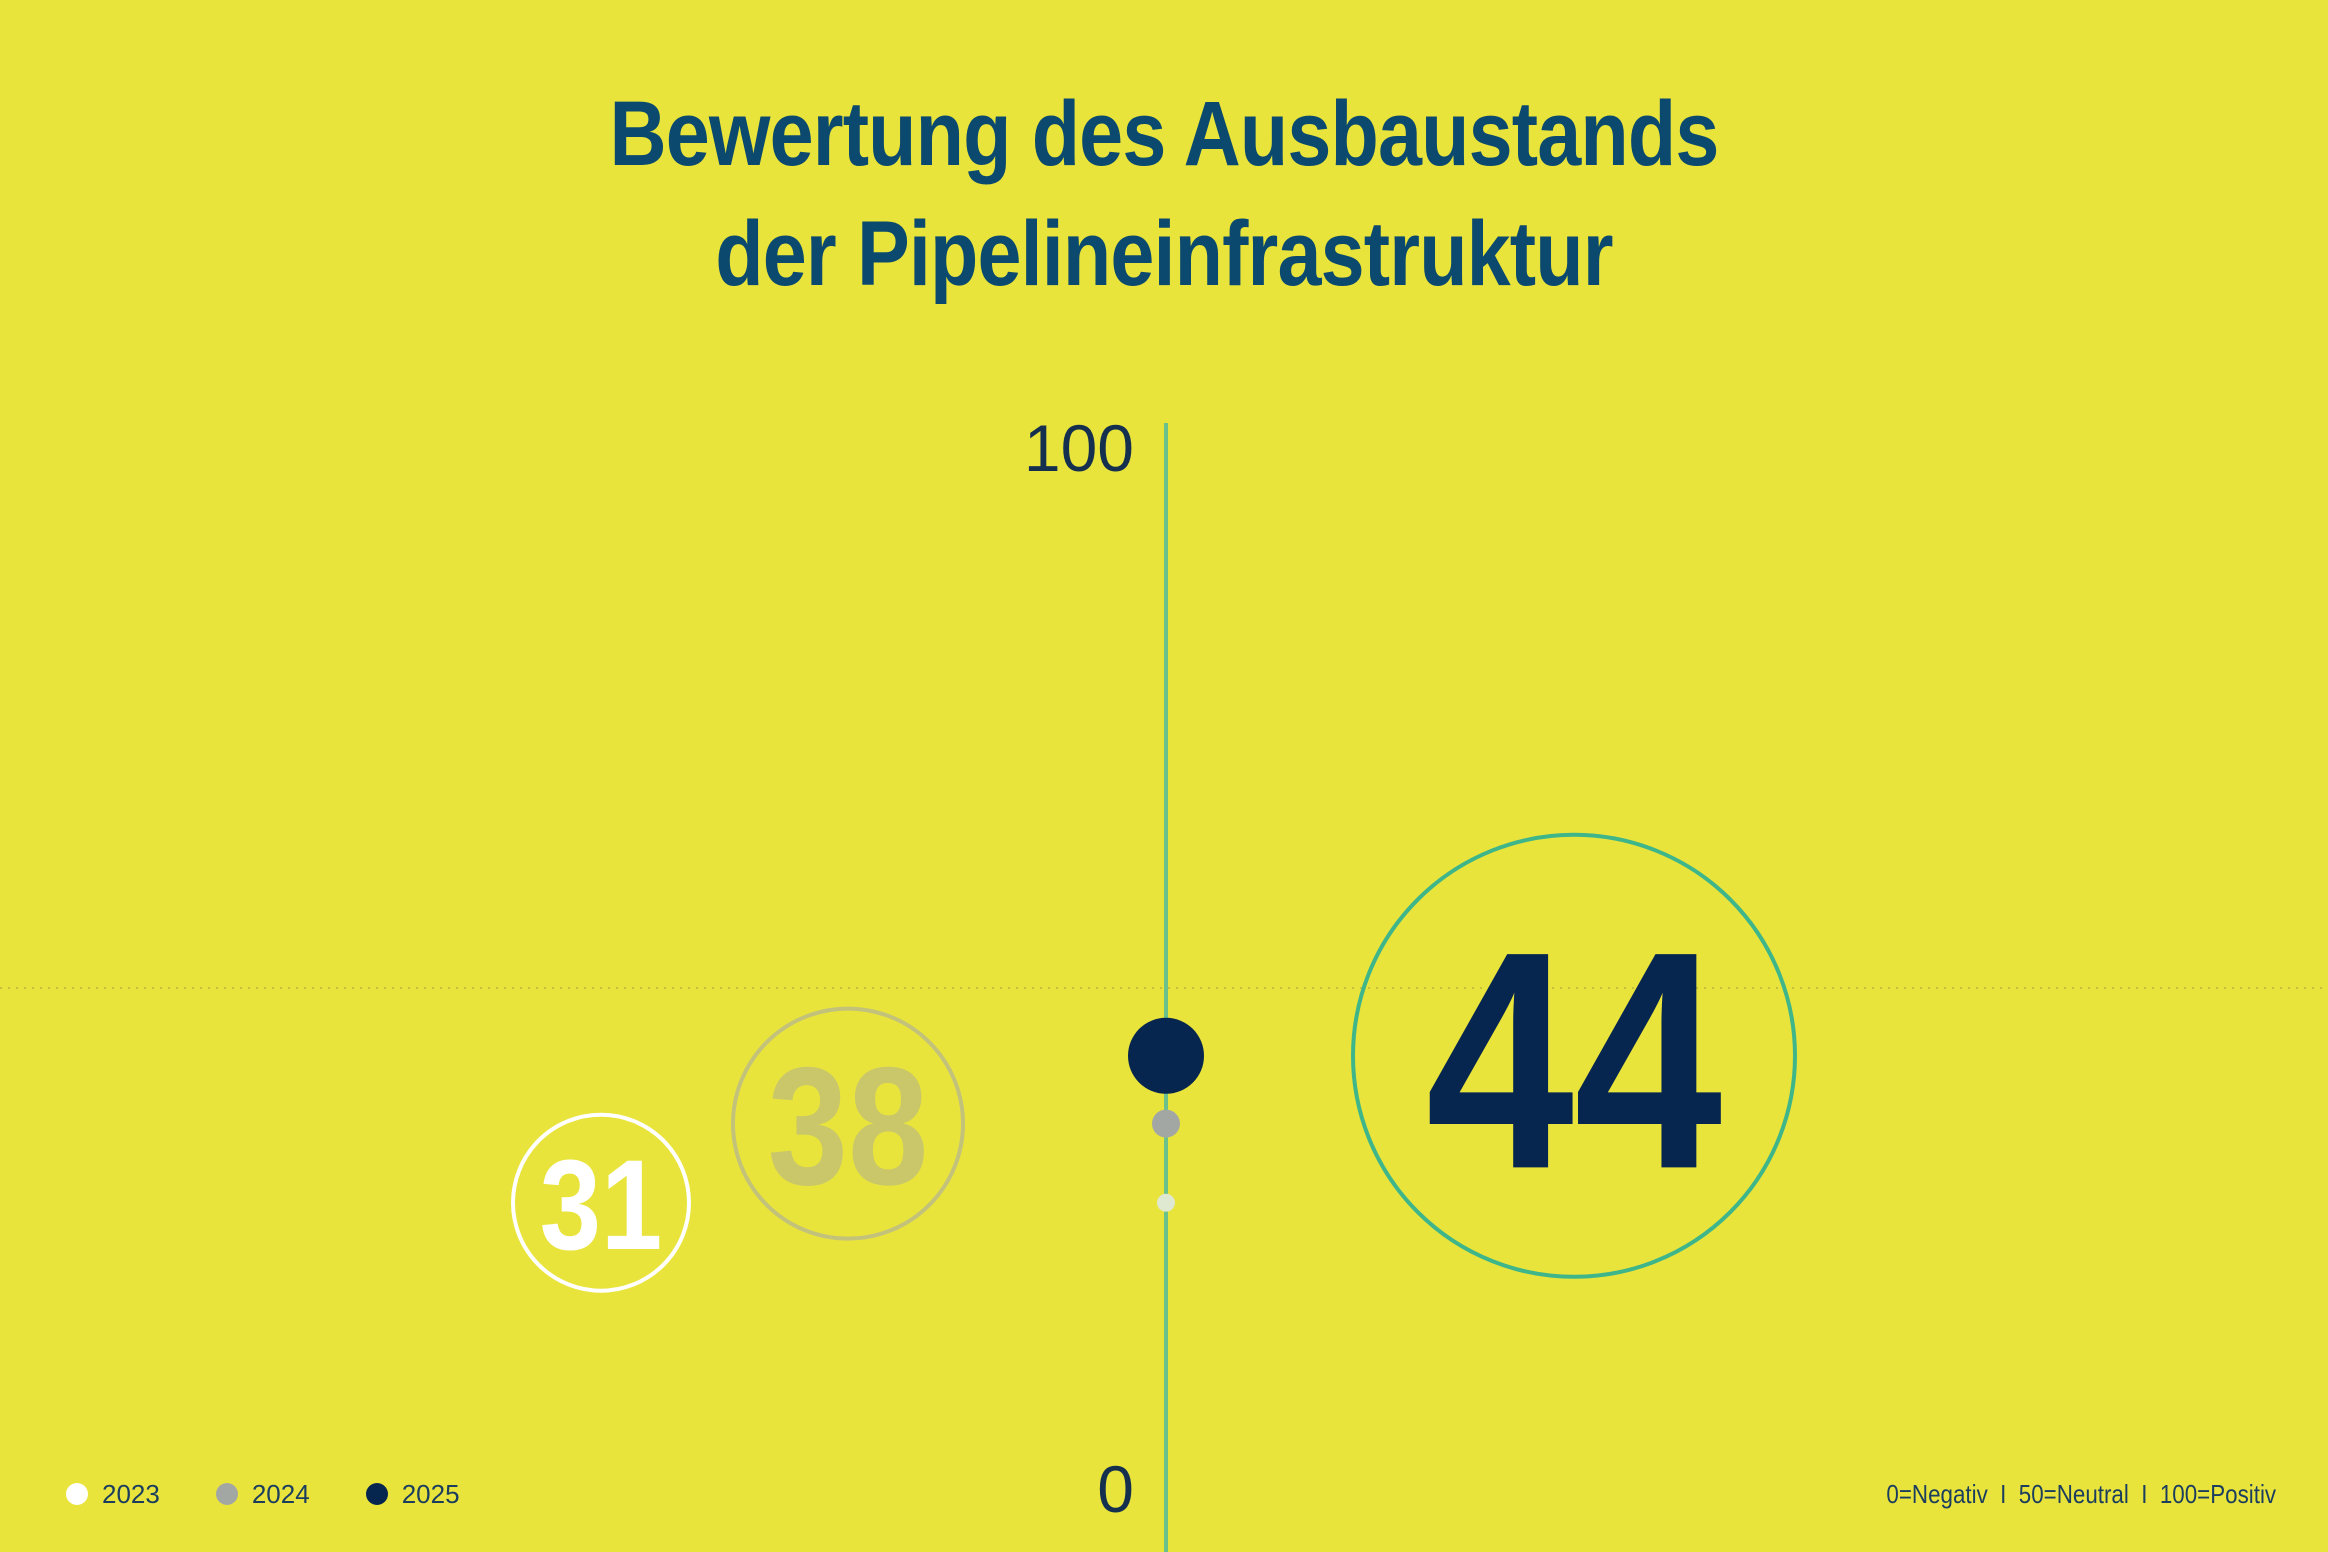 The image size is (2328, 1552). What do you see at coordinates (1079, 448) in the screenshot?
I see `y-tick-label-100: 100` at bounding box center [1079, 448].